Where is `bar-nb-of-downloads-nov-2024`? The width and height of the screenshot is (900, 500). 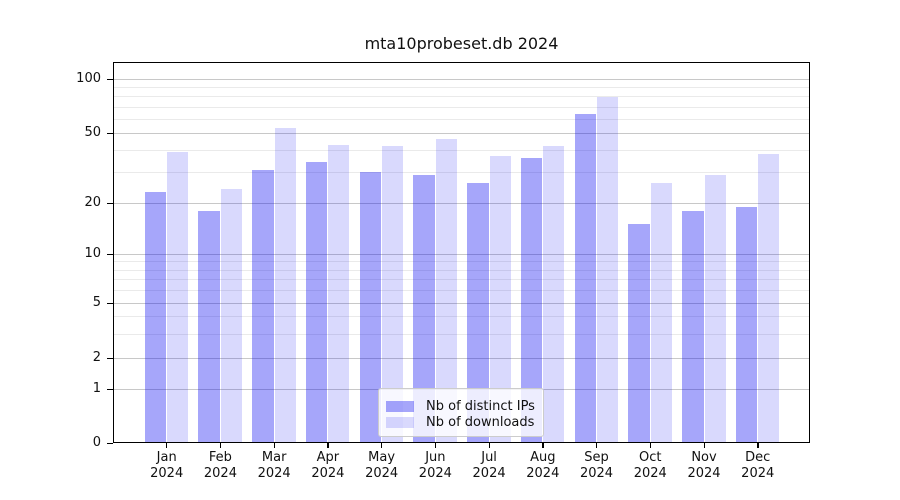 bar-nb-of-downloads-nov-2024 is located at coordinates (715, 308).